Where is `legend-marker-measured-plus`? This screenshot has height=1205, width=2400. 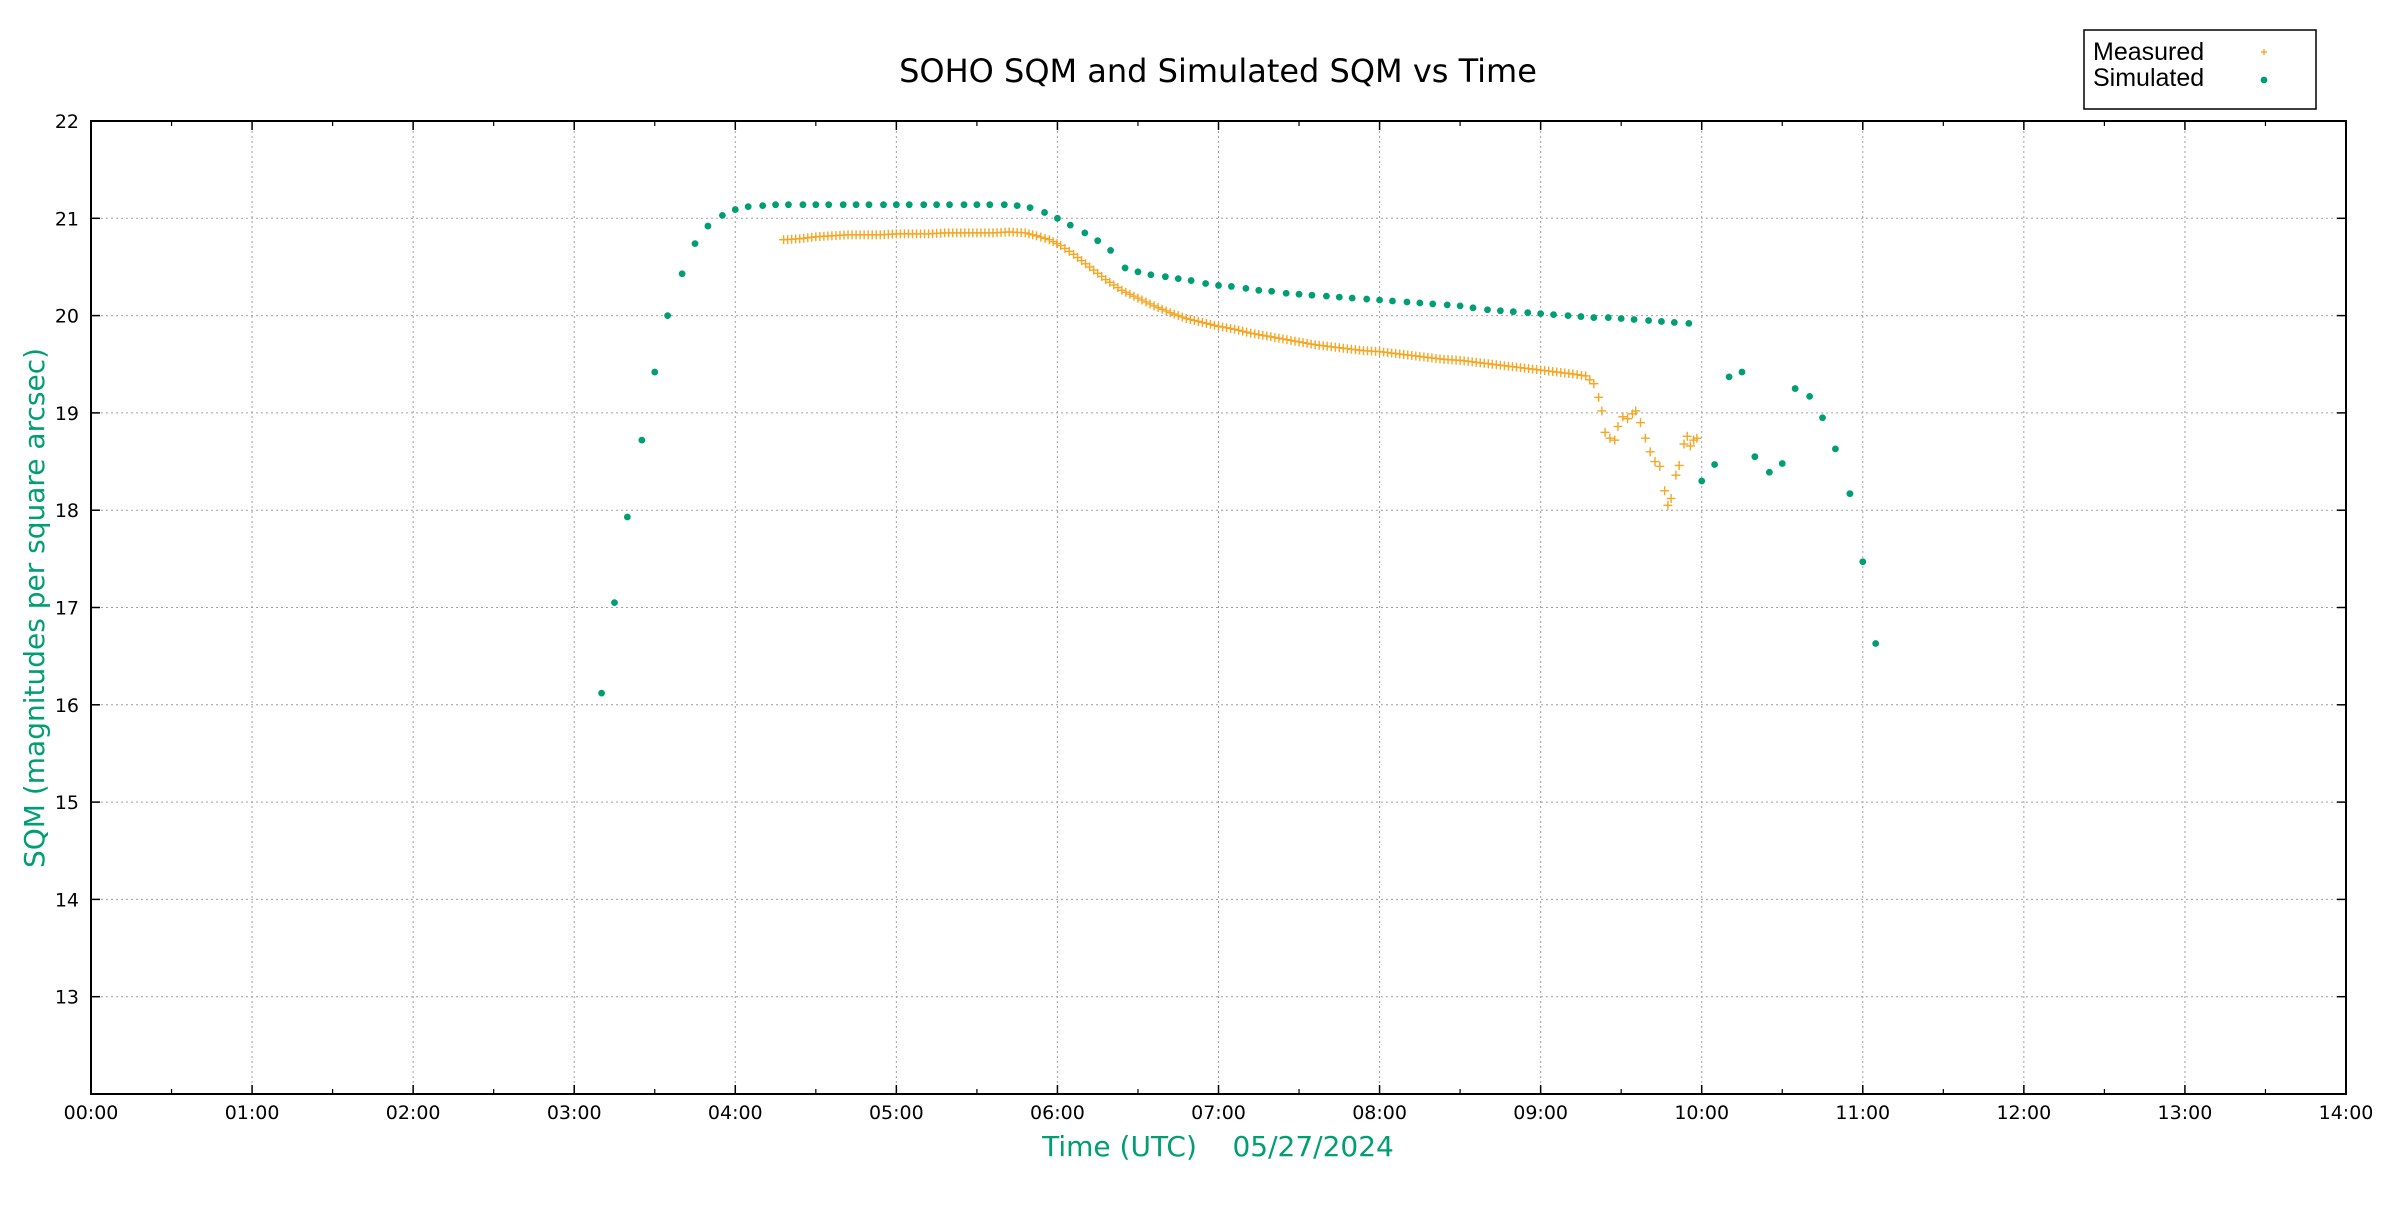 legend-marker-measured-plus is located at coordinates (2264, 52).